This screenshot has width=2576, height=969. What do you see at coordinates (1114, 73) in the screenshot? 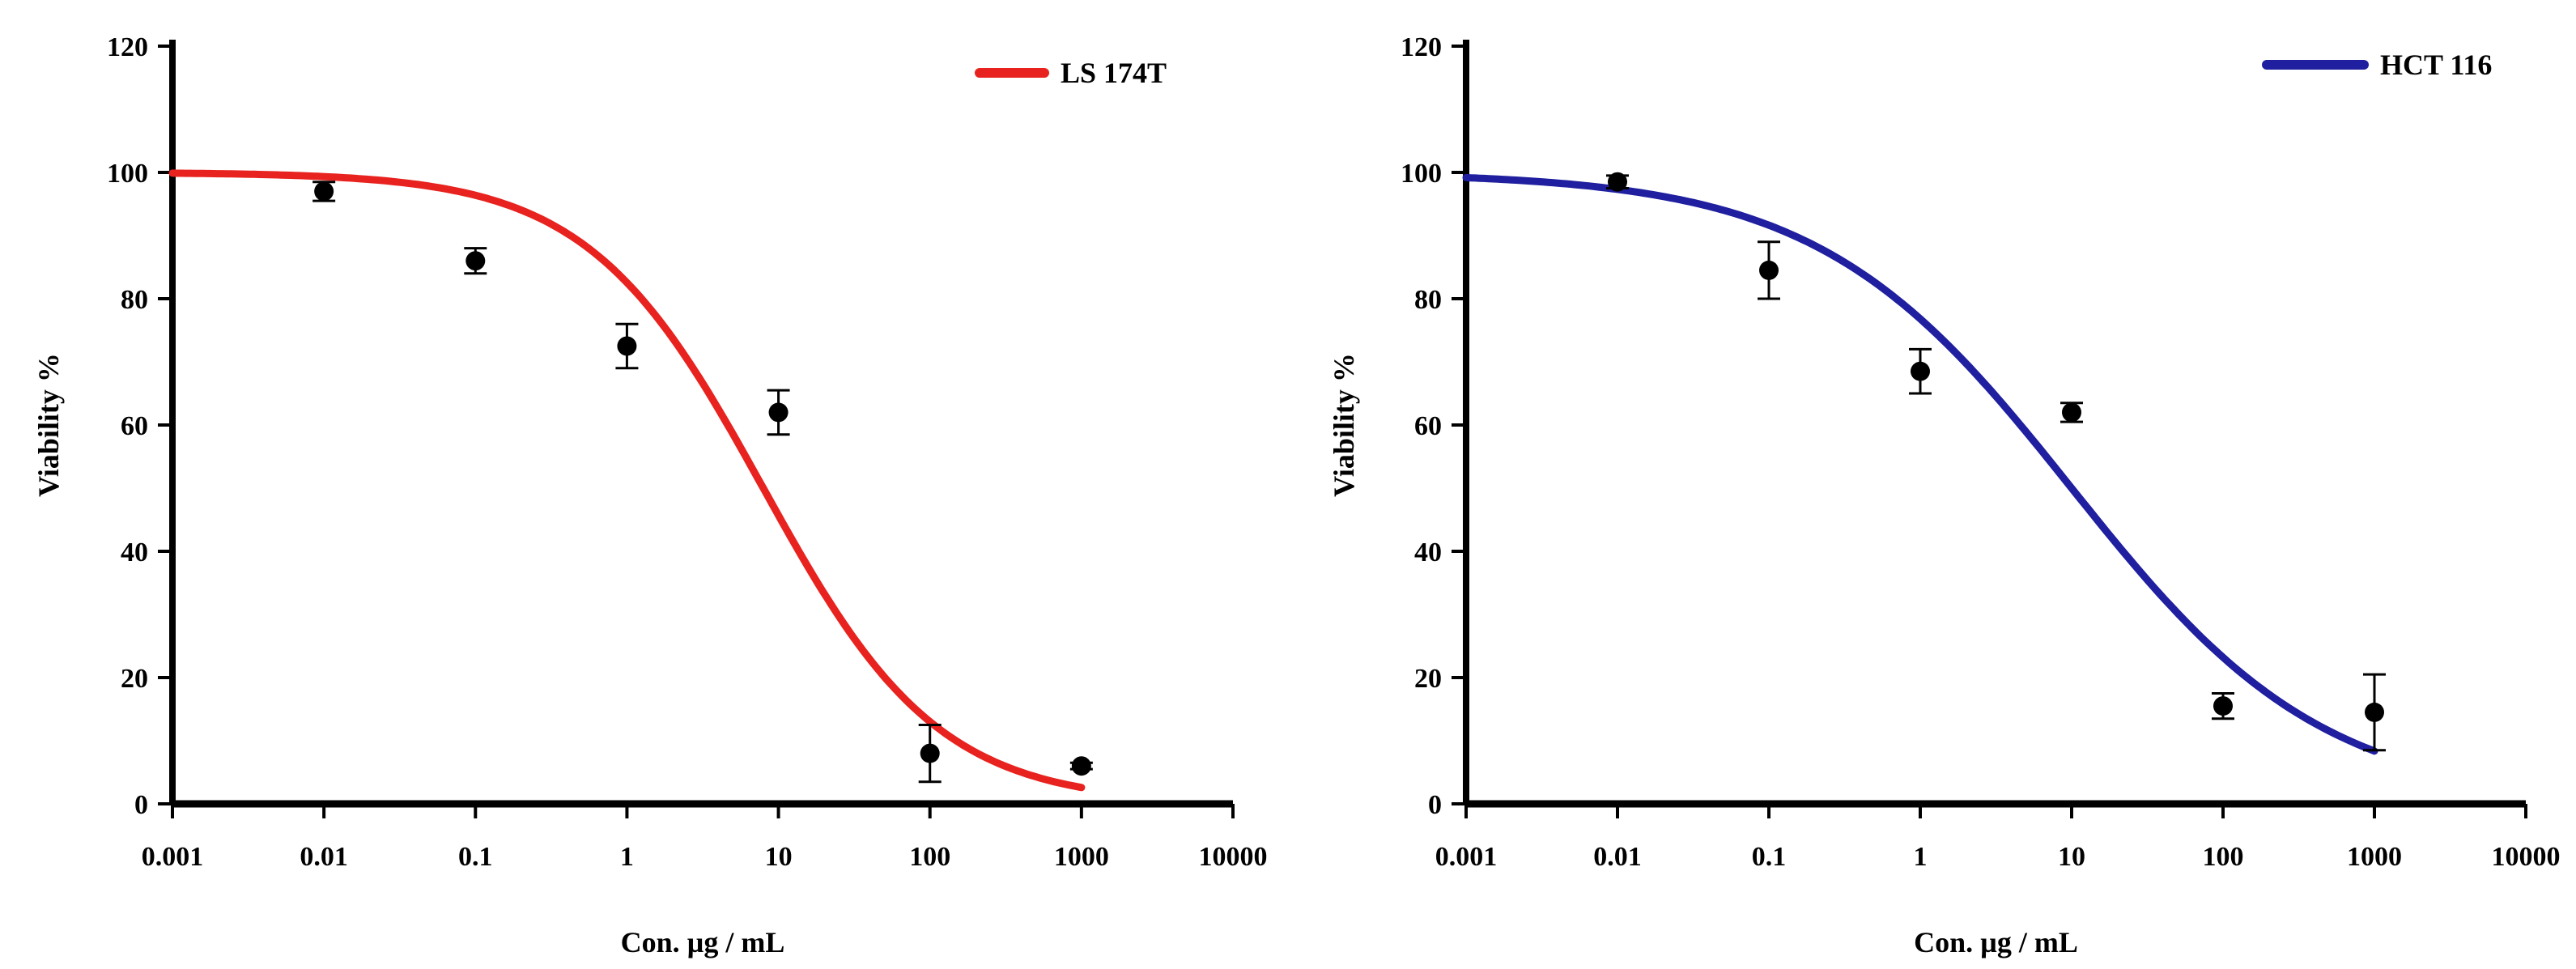
I see `legend-label: LS 174T` at bounding box center [1114, 73].